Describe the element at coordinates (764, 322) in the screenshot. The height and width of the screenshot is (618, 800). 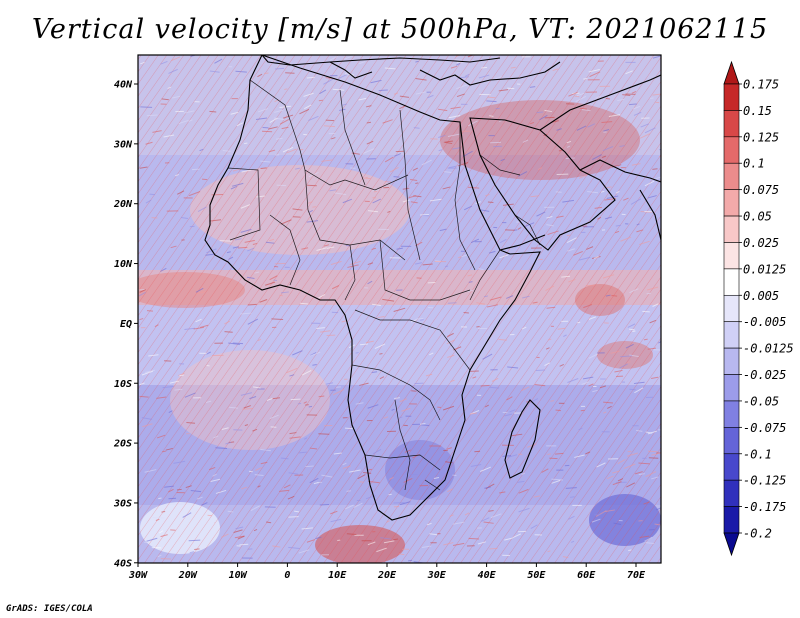
I see `colorbar-label: -0.005` at that location.